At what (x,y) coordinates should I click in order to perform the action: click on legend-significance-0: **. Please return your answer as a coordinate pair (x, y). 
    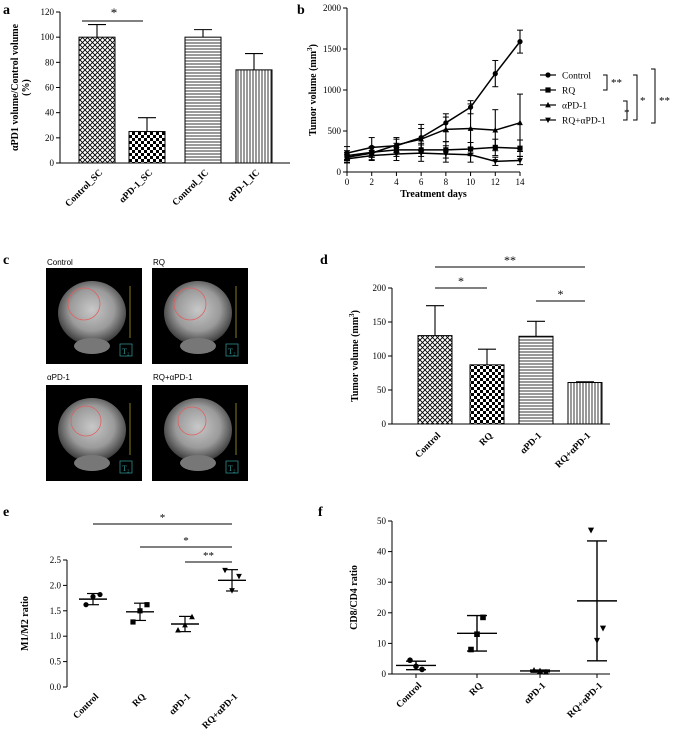
    Looking at the image, I should click on (616, 83).